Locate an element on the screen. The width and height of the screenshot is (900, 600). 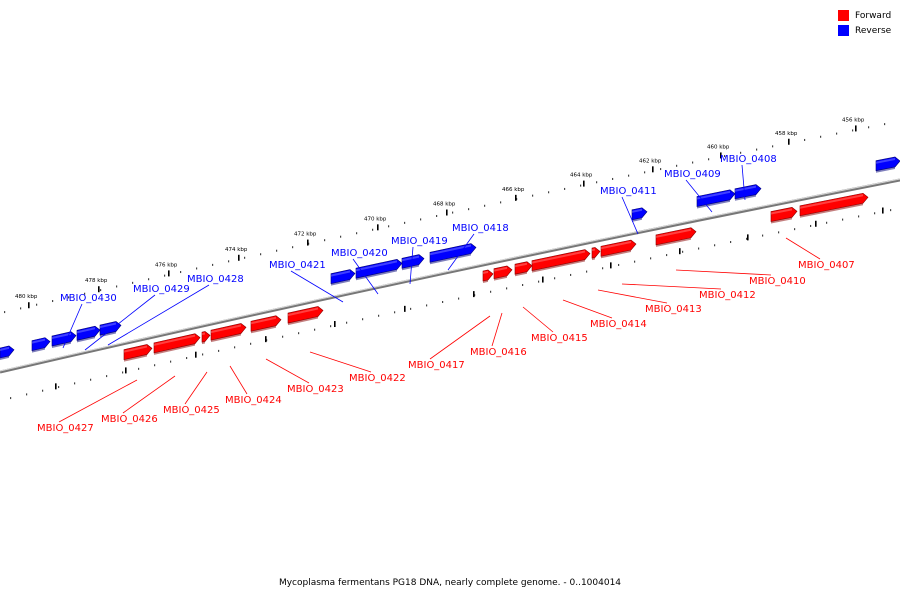
svg-text: MBIO_0425 is located at coordinates (191, 410).